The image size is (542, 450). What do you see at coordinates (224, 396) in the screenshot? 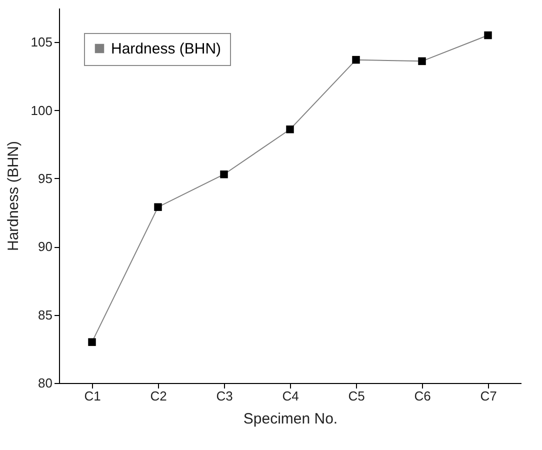
I see `x-tick-label: C3` at bounding box center [224, 396].